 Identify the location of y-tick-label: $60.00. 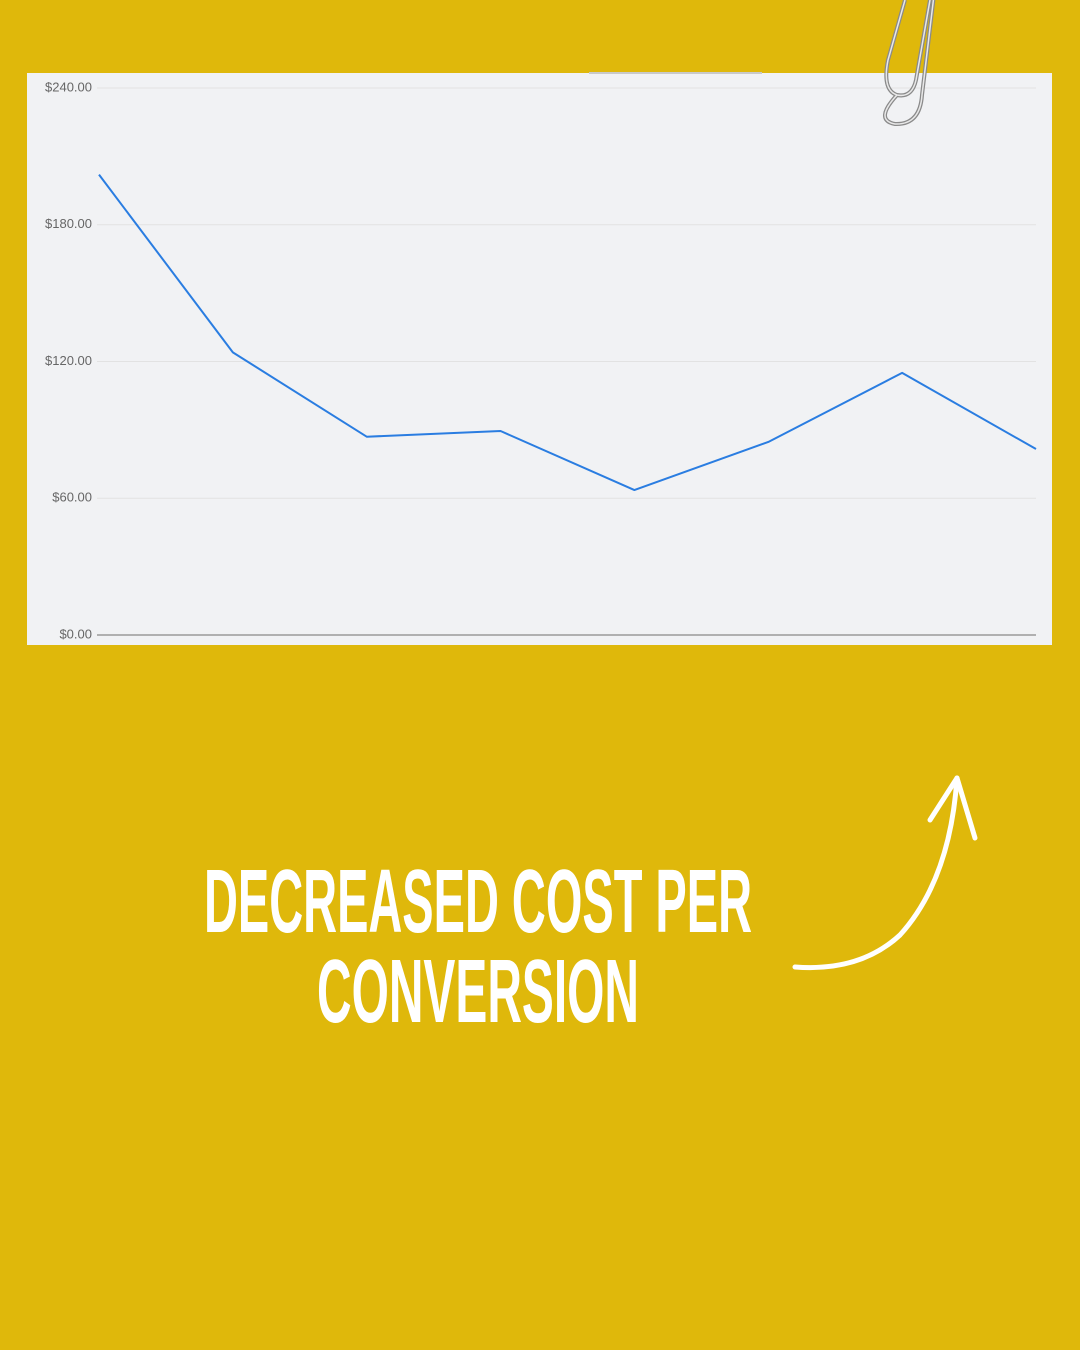
(72, 497).